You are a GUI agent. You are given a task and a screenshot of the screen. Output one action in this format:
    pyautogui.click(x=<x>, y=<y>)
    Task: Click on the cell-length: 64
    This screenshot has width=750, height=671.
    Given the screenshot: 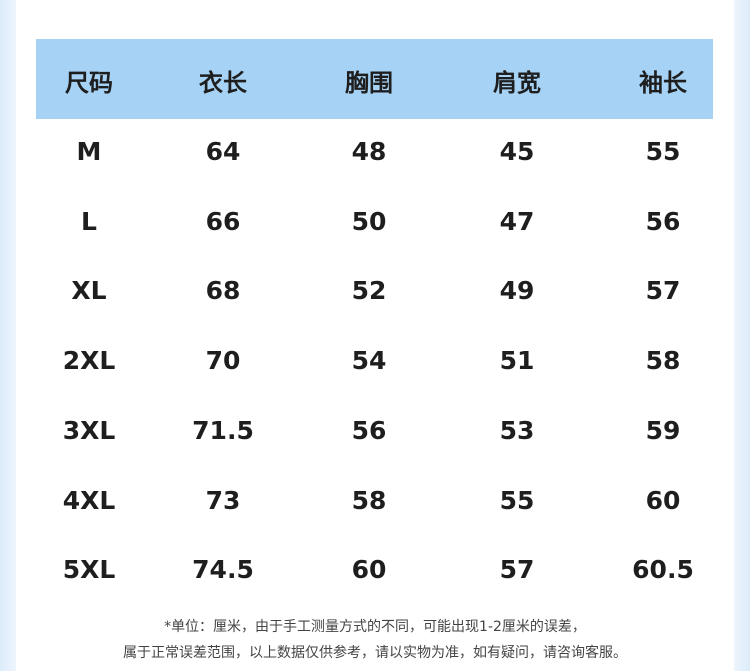 What is the action you would take?
    pyautogui.click(x=223, y=151)
    